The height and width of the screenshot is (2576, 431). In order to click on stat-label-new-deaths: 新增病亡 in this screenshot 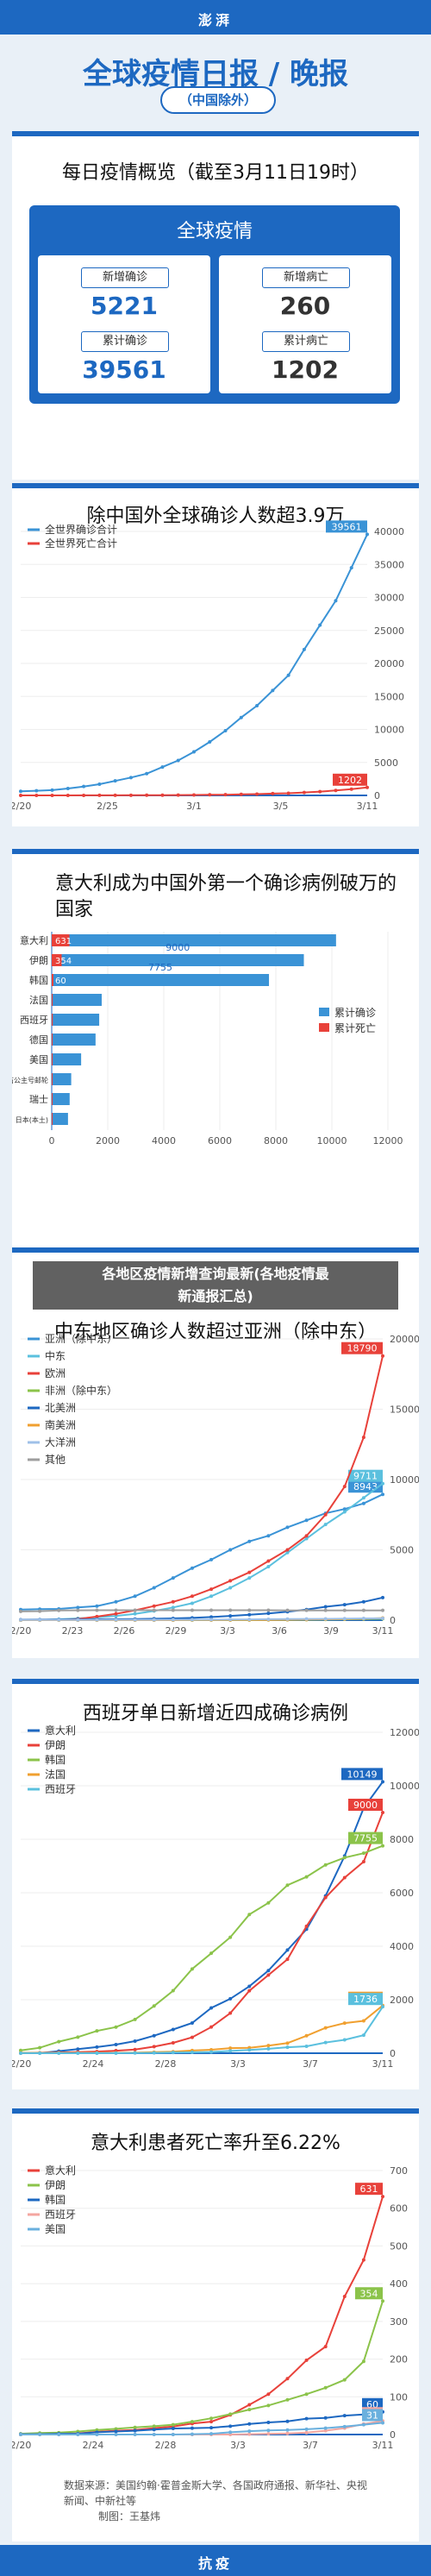, I will do `click(306, 277)`.